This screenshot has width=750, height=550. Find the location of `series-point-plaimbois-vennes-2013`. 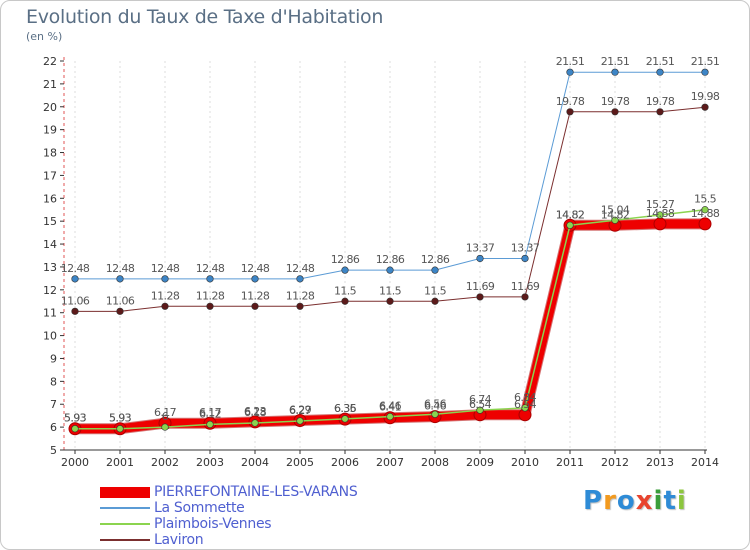

series-point-plaimbois-vennes-2013 is located at coordinates (660, 215).